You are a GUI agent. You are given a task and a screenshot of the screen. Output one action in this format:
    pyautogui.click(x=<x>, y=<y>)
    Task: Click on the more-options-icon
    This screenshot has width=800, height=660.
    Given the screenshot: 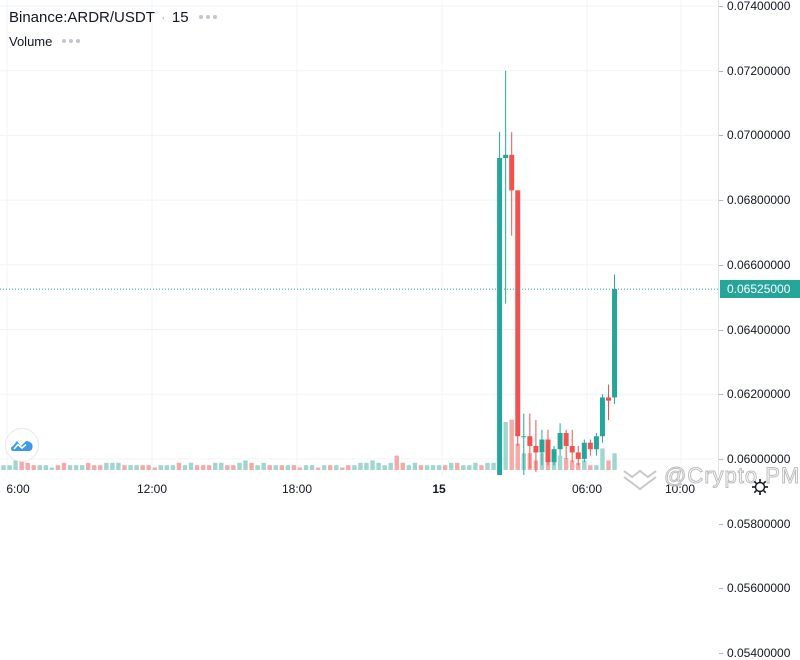 What is the action you would take?
    pyautogui.click(x=207, y=17)
    